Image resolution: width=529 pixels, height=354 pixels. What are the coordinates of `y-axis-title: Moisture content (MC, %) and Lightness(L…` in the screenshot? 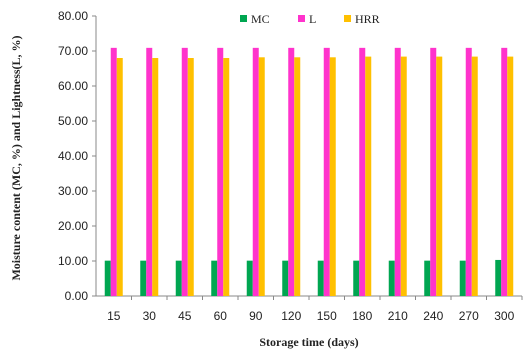 It's located at (16, 157).